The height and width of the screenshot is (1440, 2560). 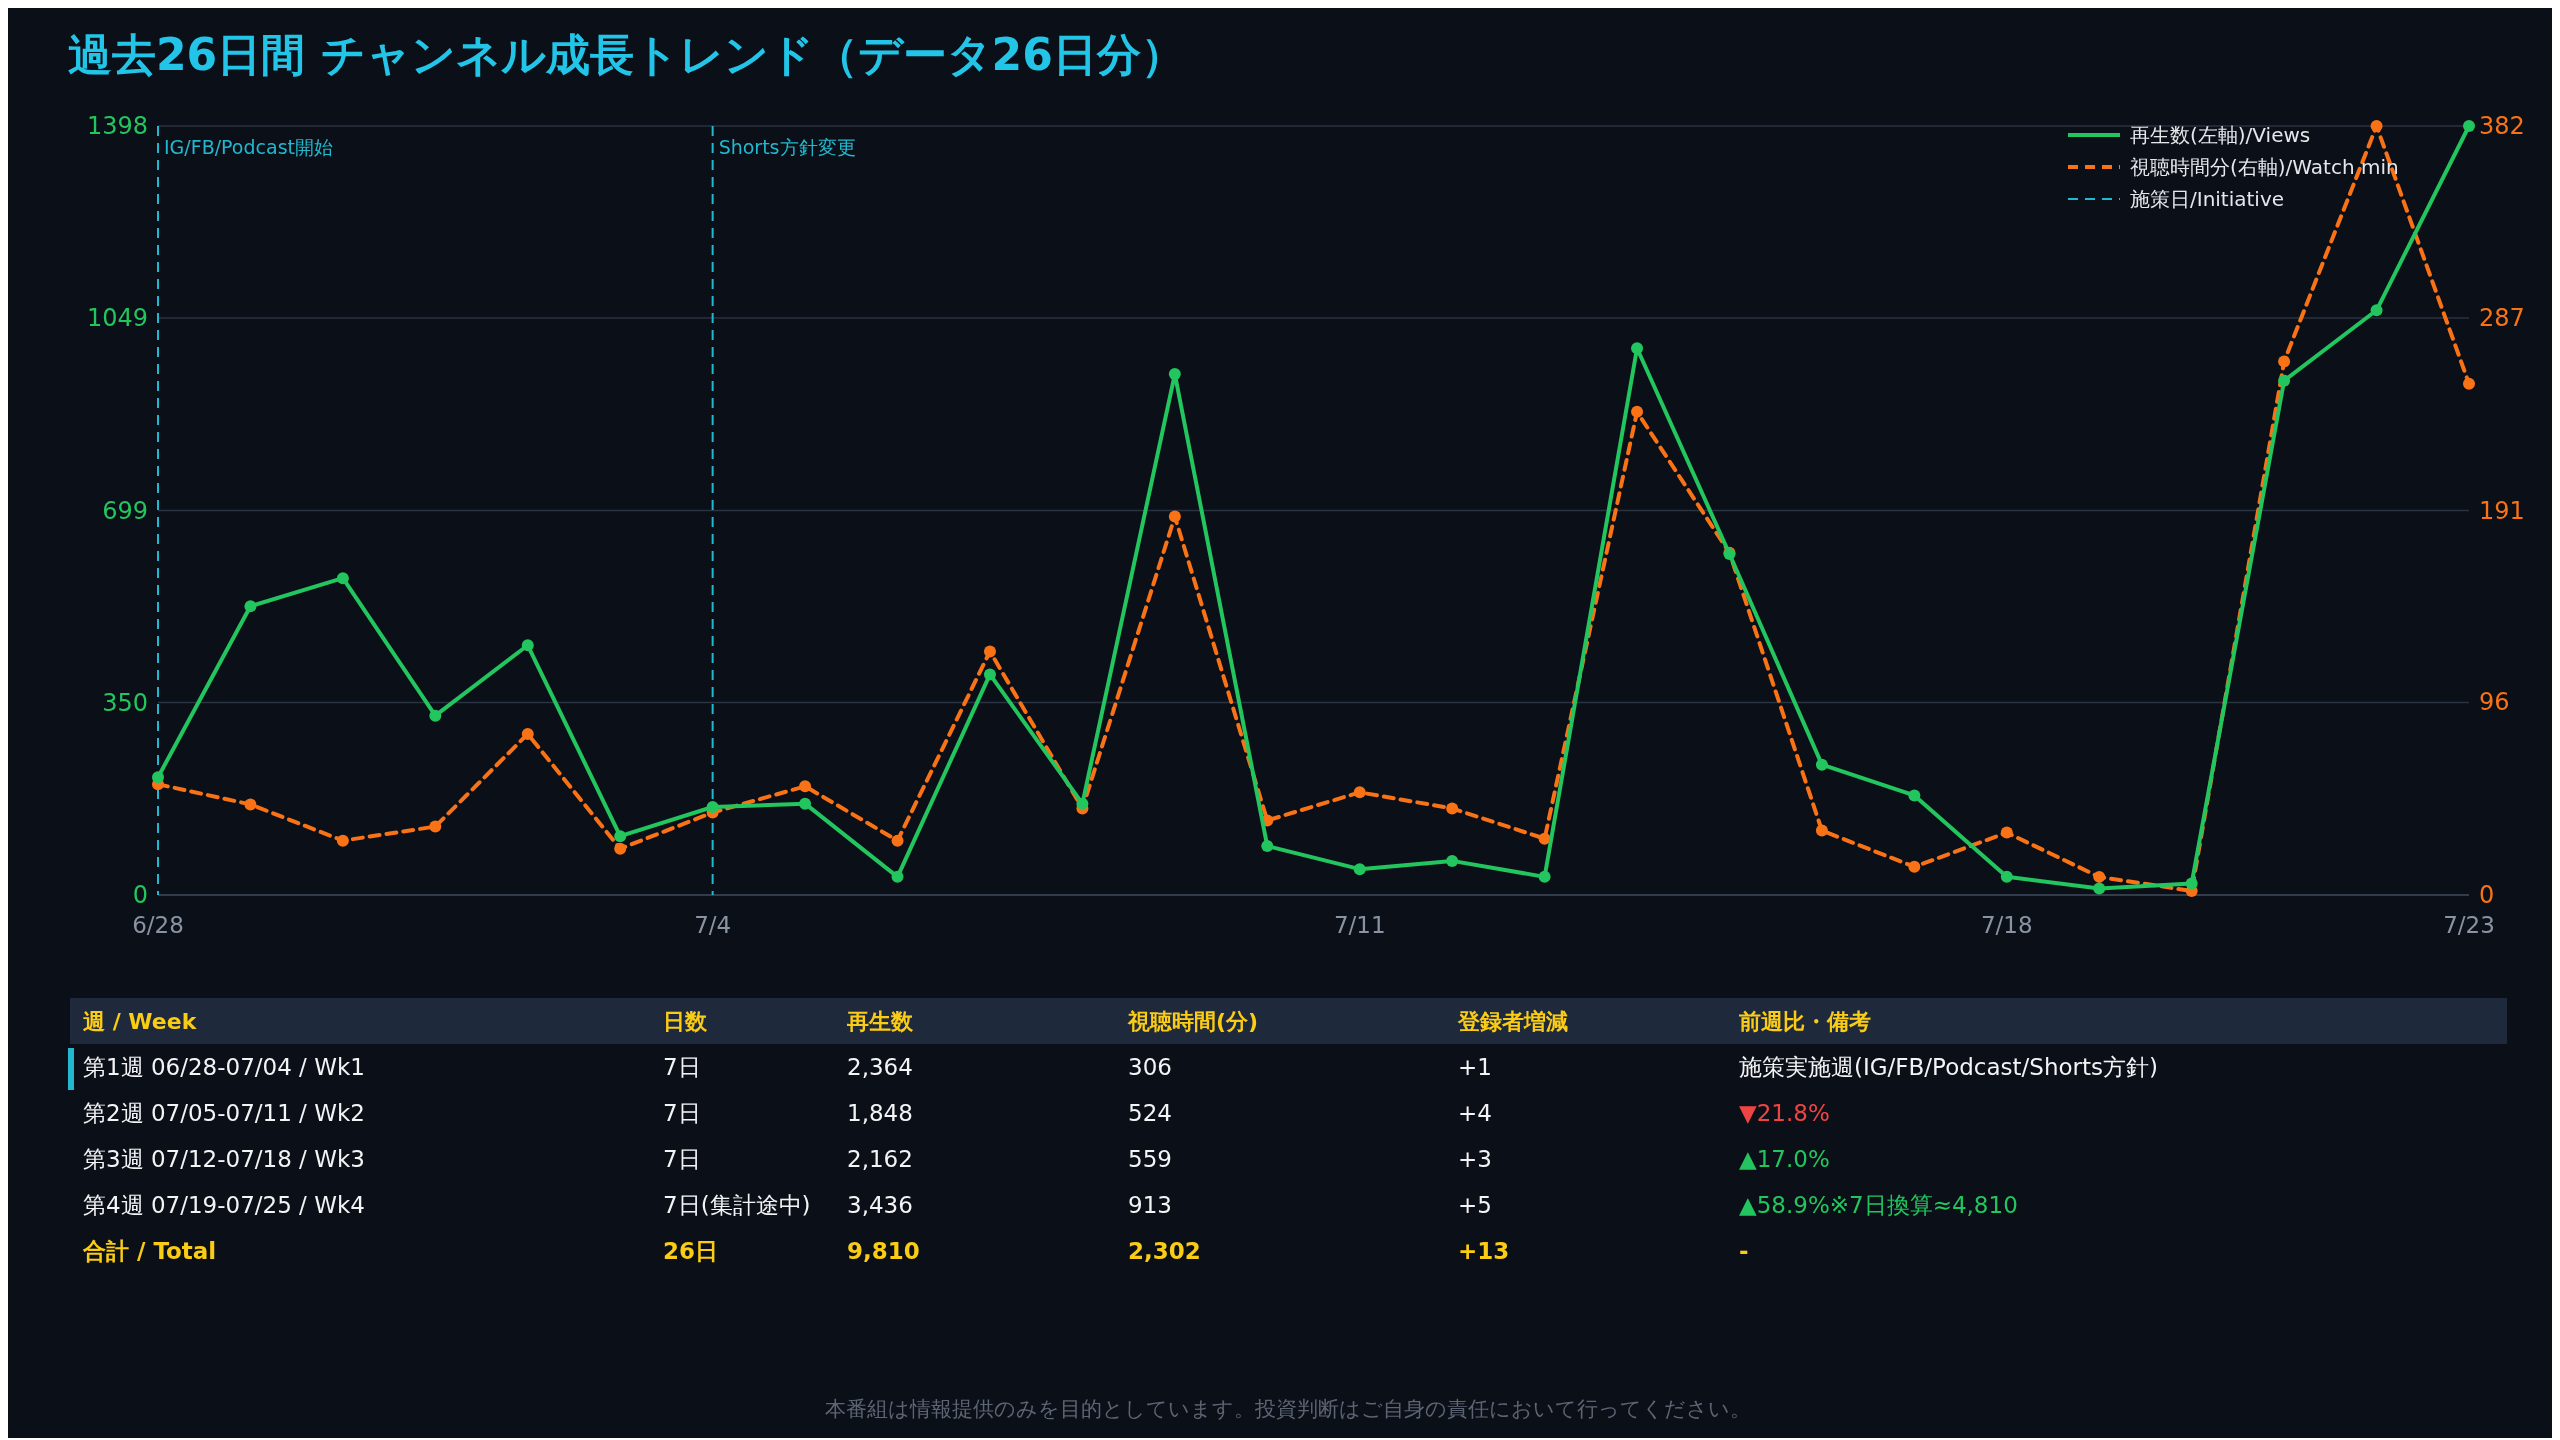 What do you see at coordinates (883, 1251) in the screenshot?
I see `text: 9,810` at bounding box center [883, 1251].